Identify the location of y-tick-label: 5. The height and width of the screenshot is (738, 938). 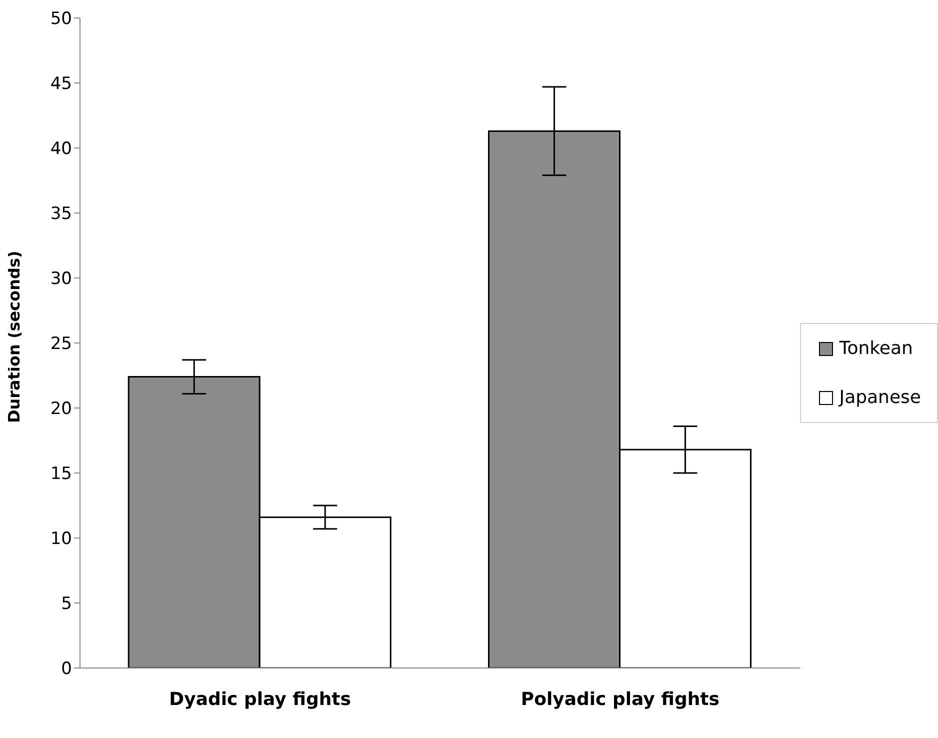
(66, 604).